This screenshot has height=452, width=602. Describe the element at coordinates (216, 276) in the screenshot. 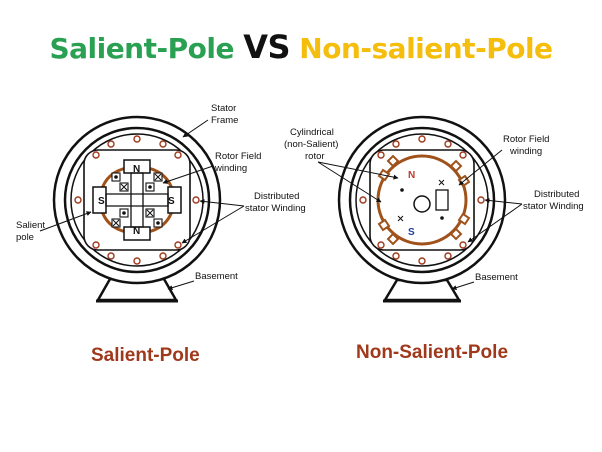

I see `label-basement-left: Basement` at that location.